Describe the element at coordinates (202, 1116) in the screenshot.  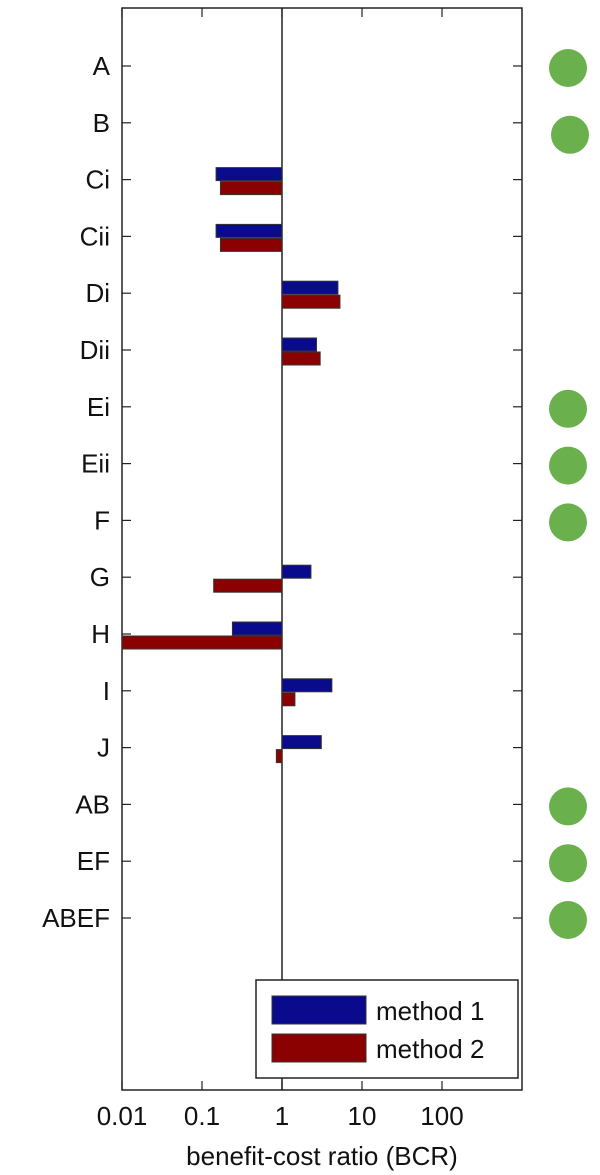
I see `x-tick-label: 0.1` at that location.